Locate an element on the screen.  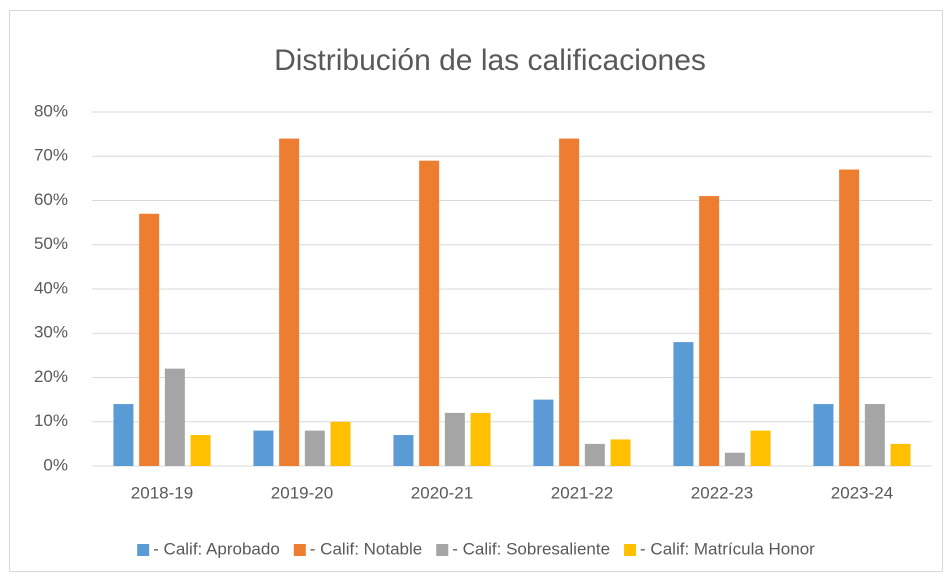
y-tick-label: 80% is located at coordinates (51, 110).